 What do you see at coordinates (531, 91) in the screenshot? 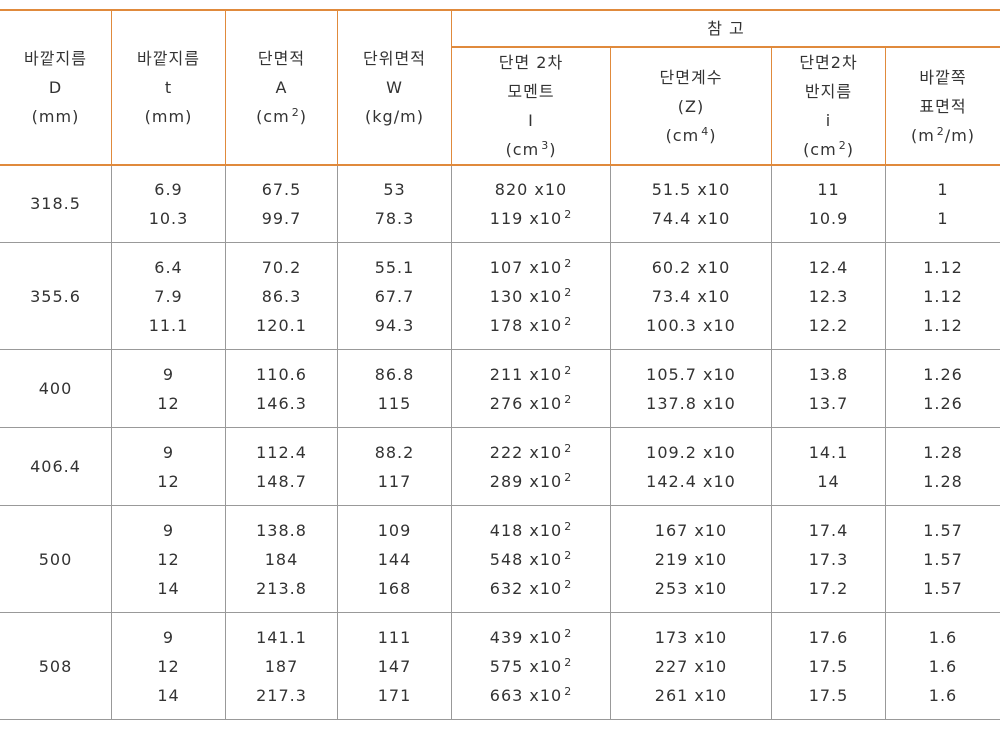
I see `header-text: 모멘트` at bounding box center [531, 91].